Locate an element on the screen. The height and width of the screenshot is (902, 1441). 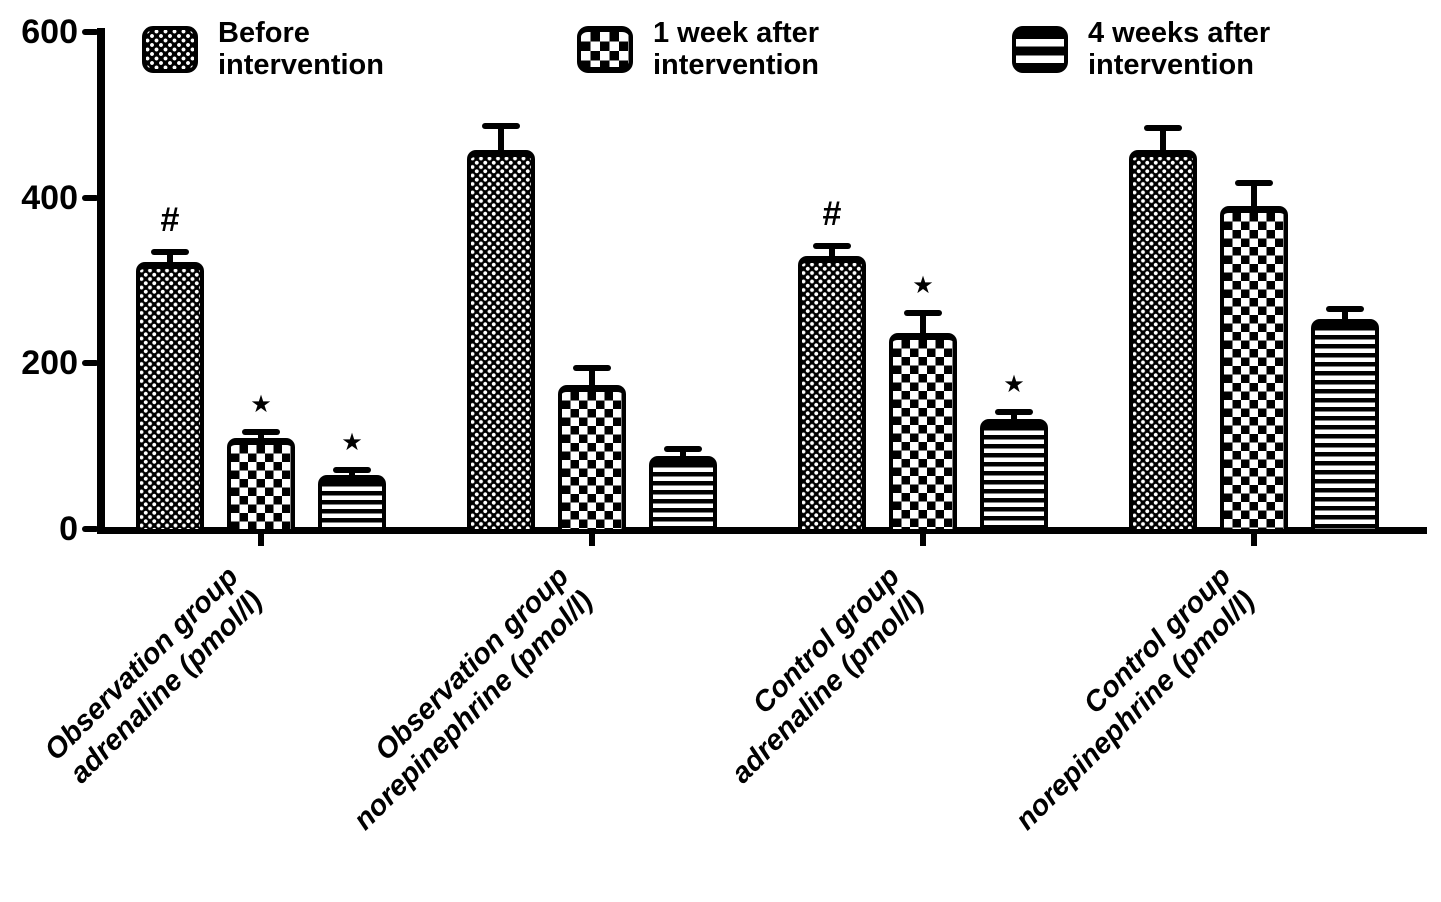
y-tick-label: 400 is located at coordinates (49, 197).